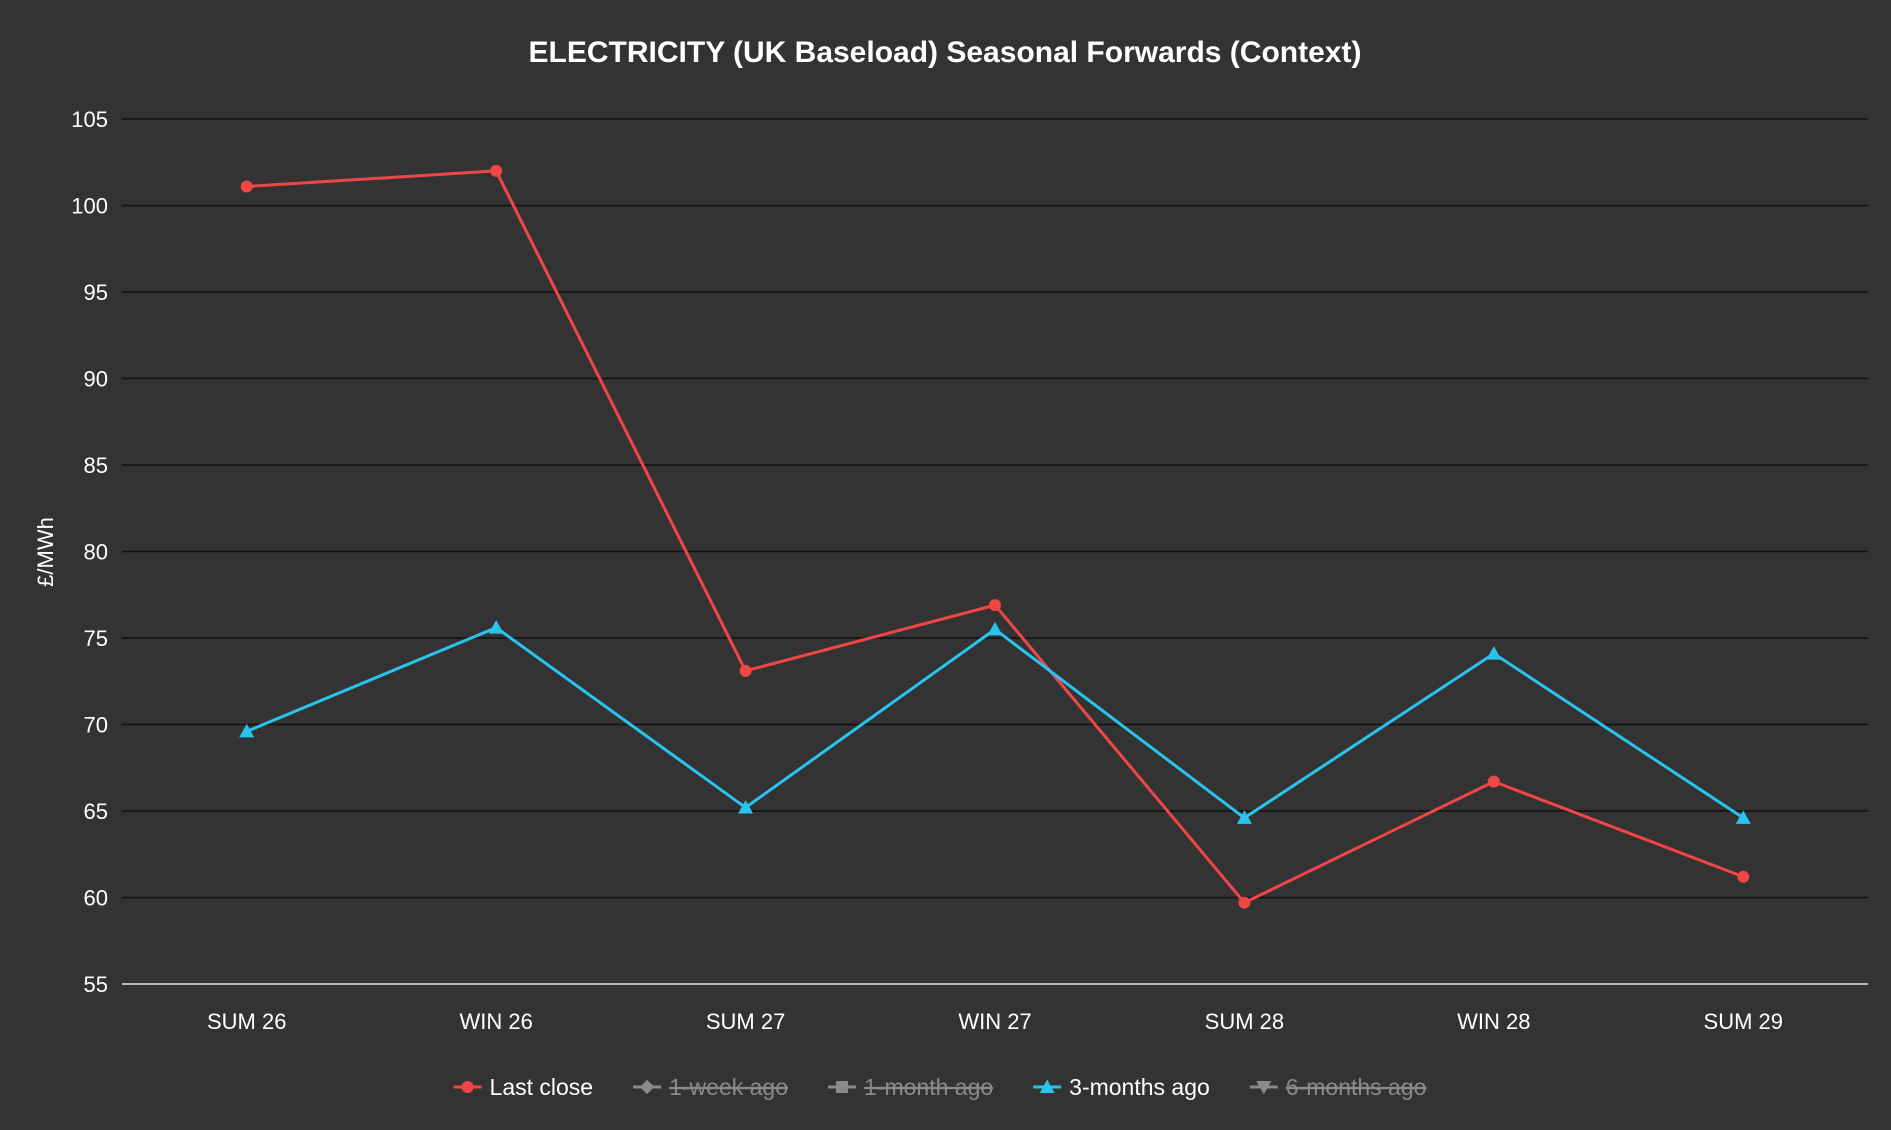 The height and width of the screenshot is (1130, 1891). I want to click on y-tick-label: 75, so click(96, 638).